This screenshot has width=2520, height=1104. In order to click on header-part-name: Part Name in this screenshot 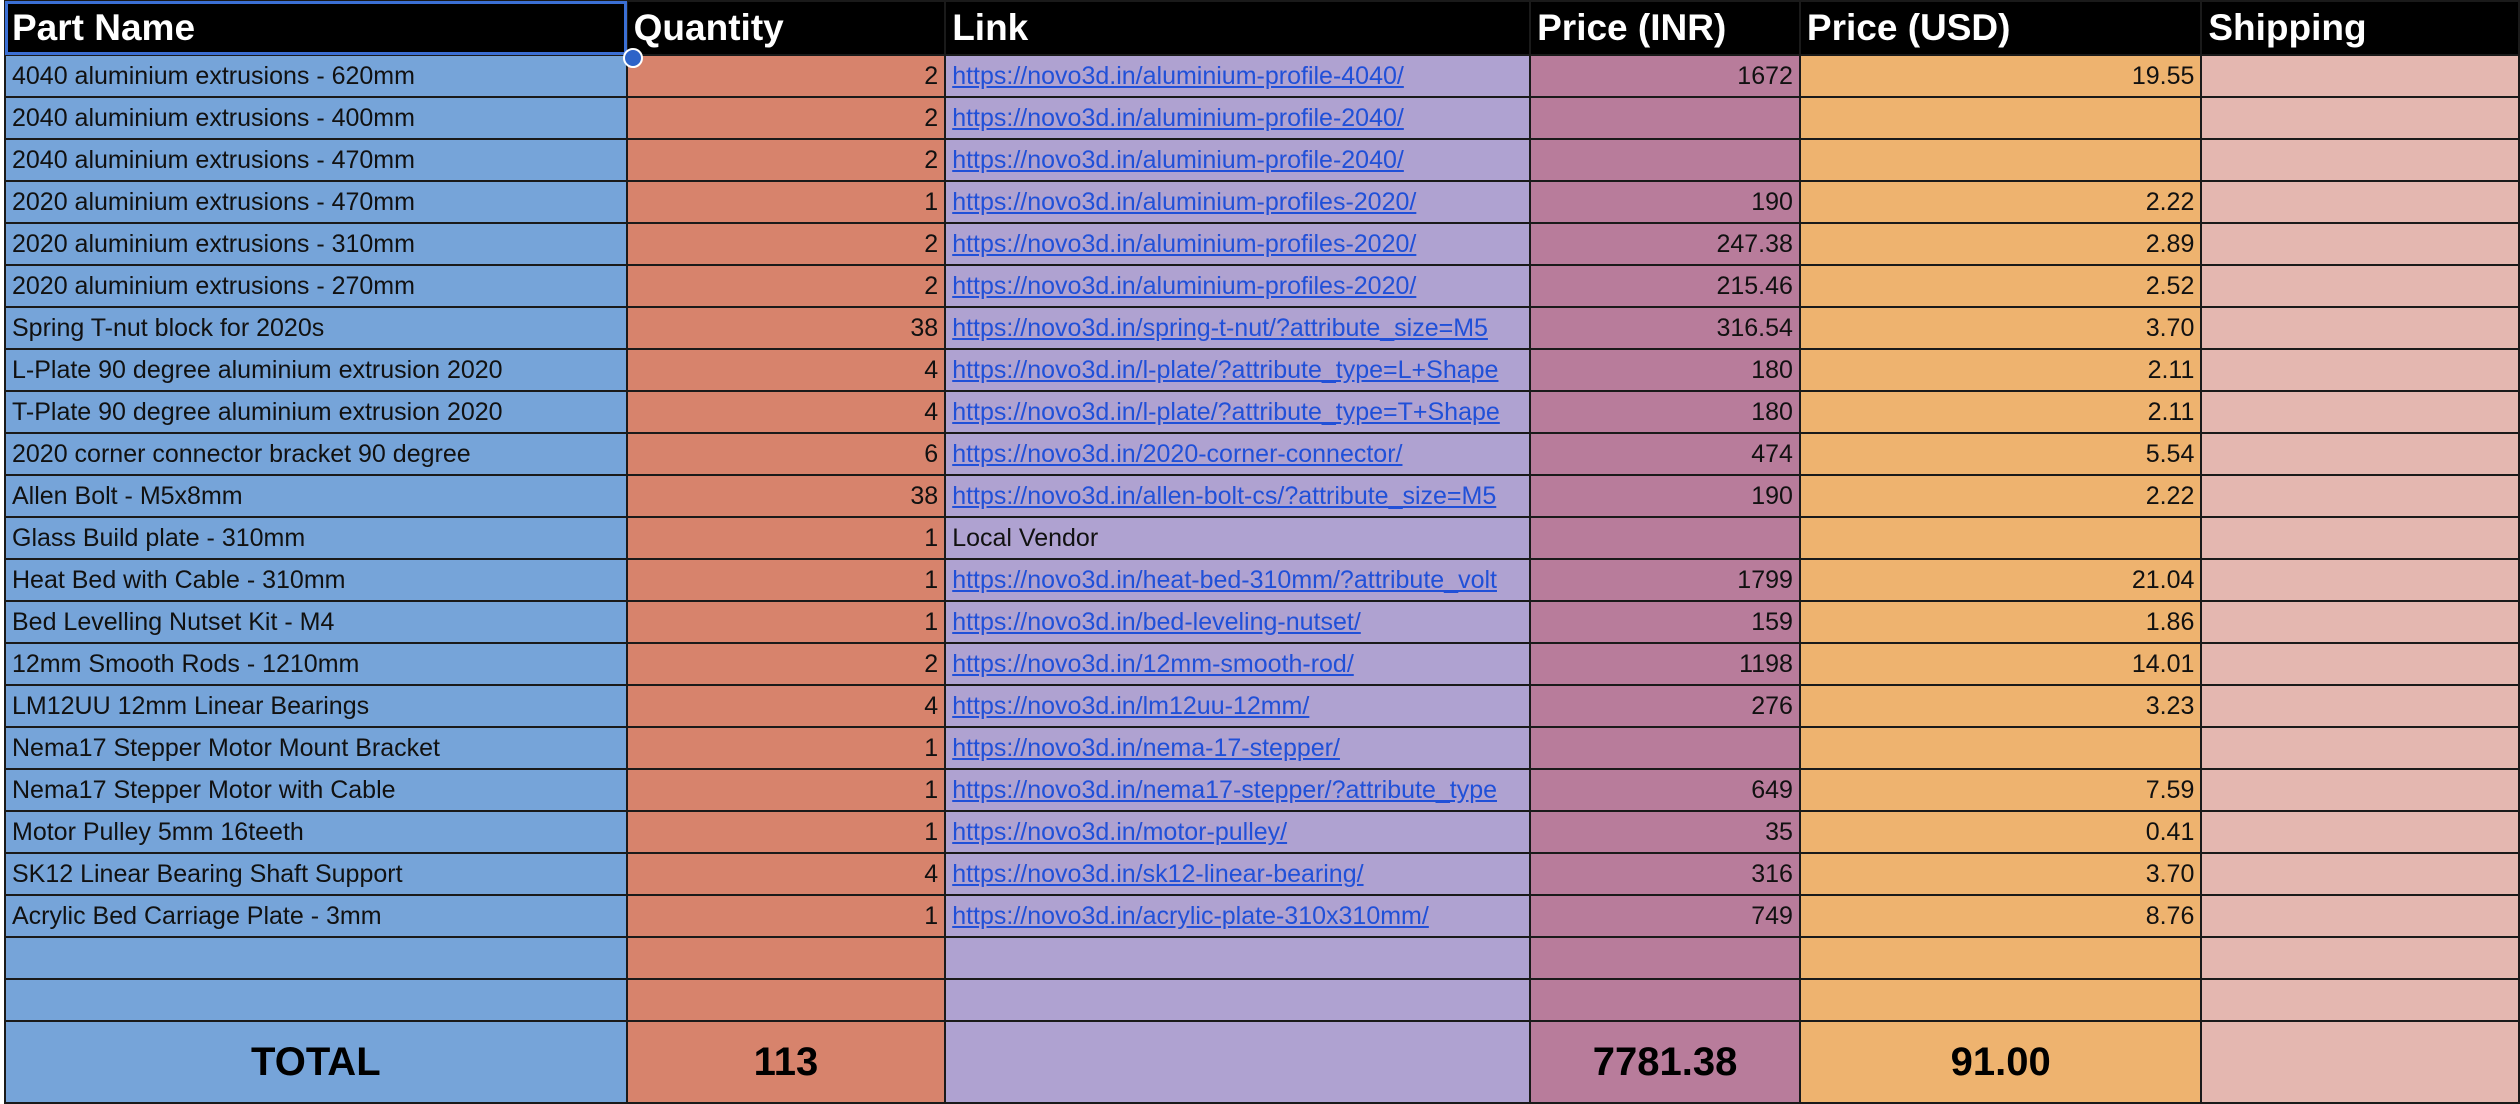, I will do `click(316, 28)`.